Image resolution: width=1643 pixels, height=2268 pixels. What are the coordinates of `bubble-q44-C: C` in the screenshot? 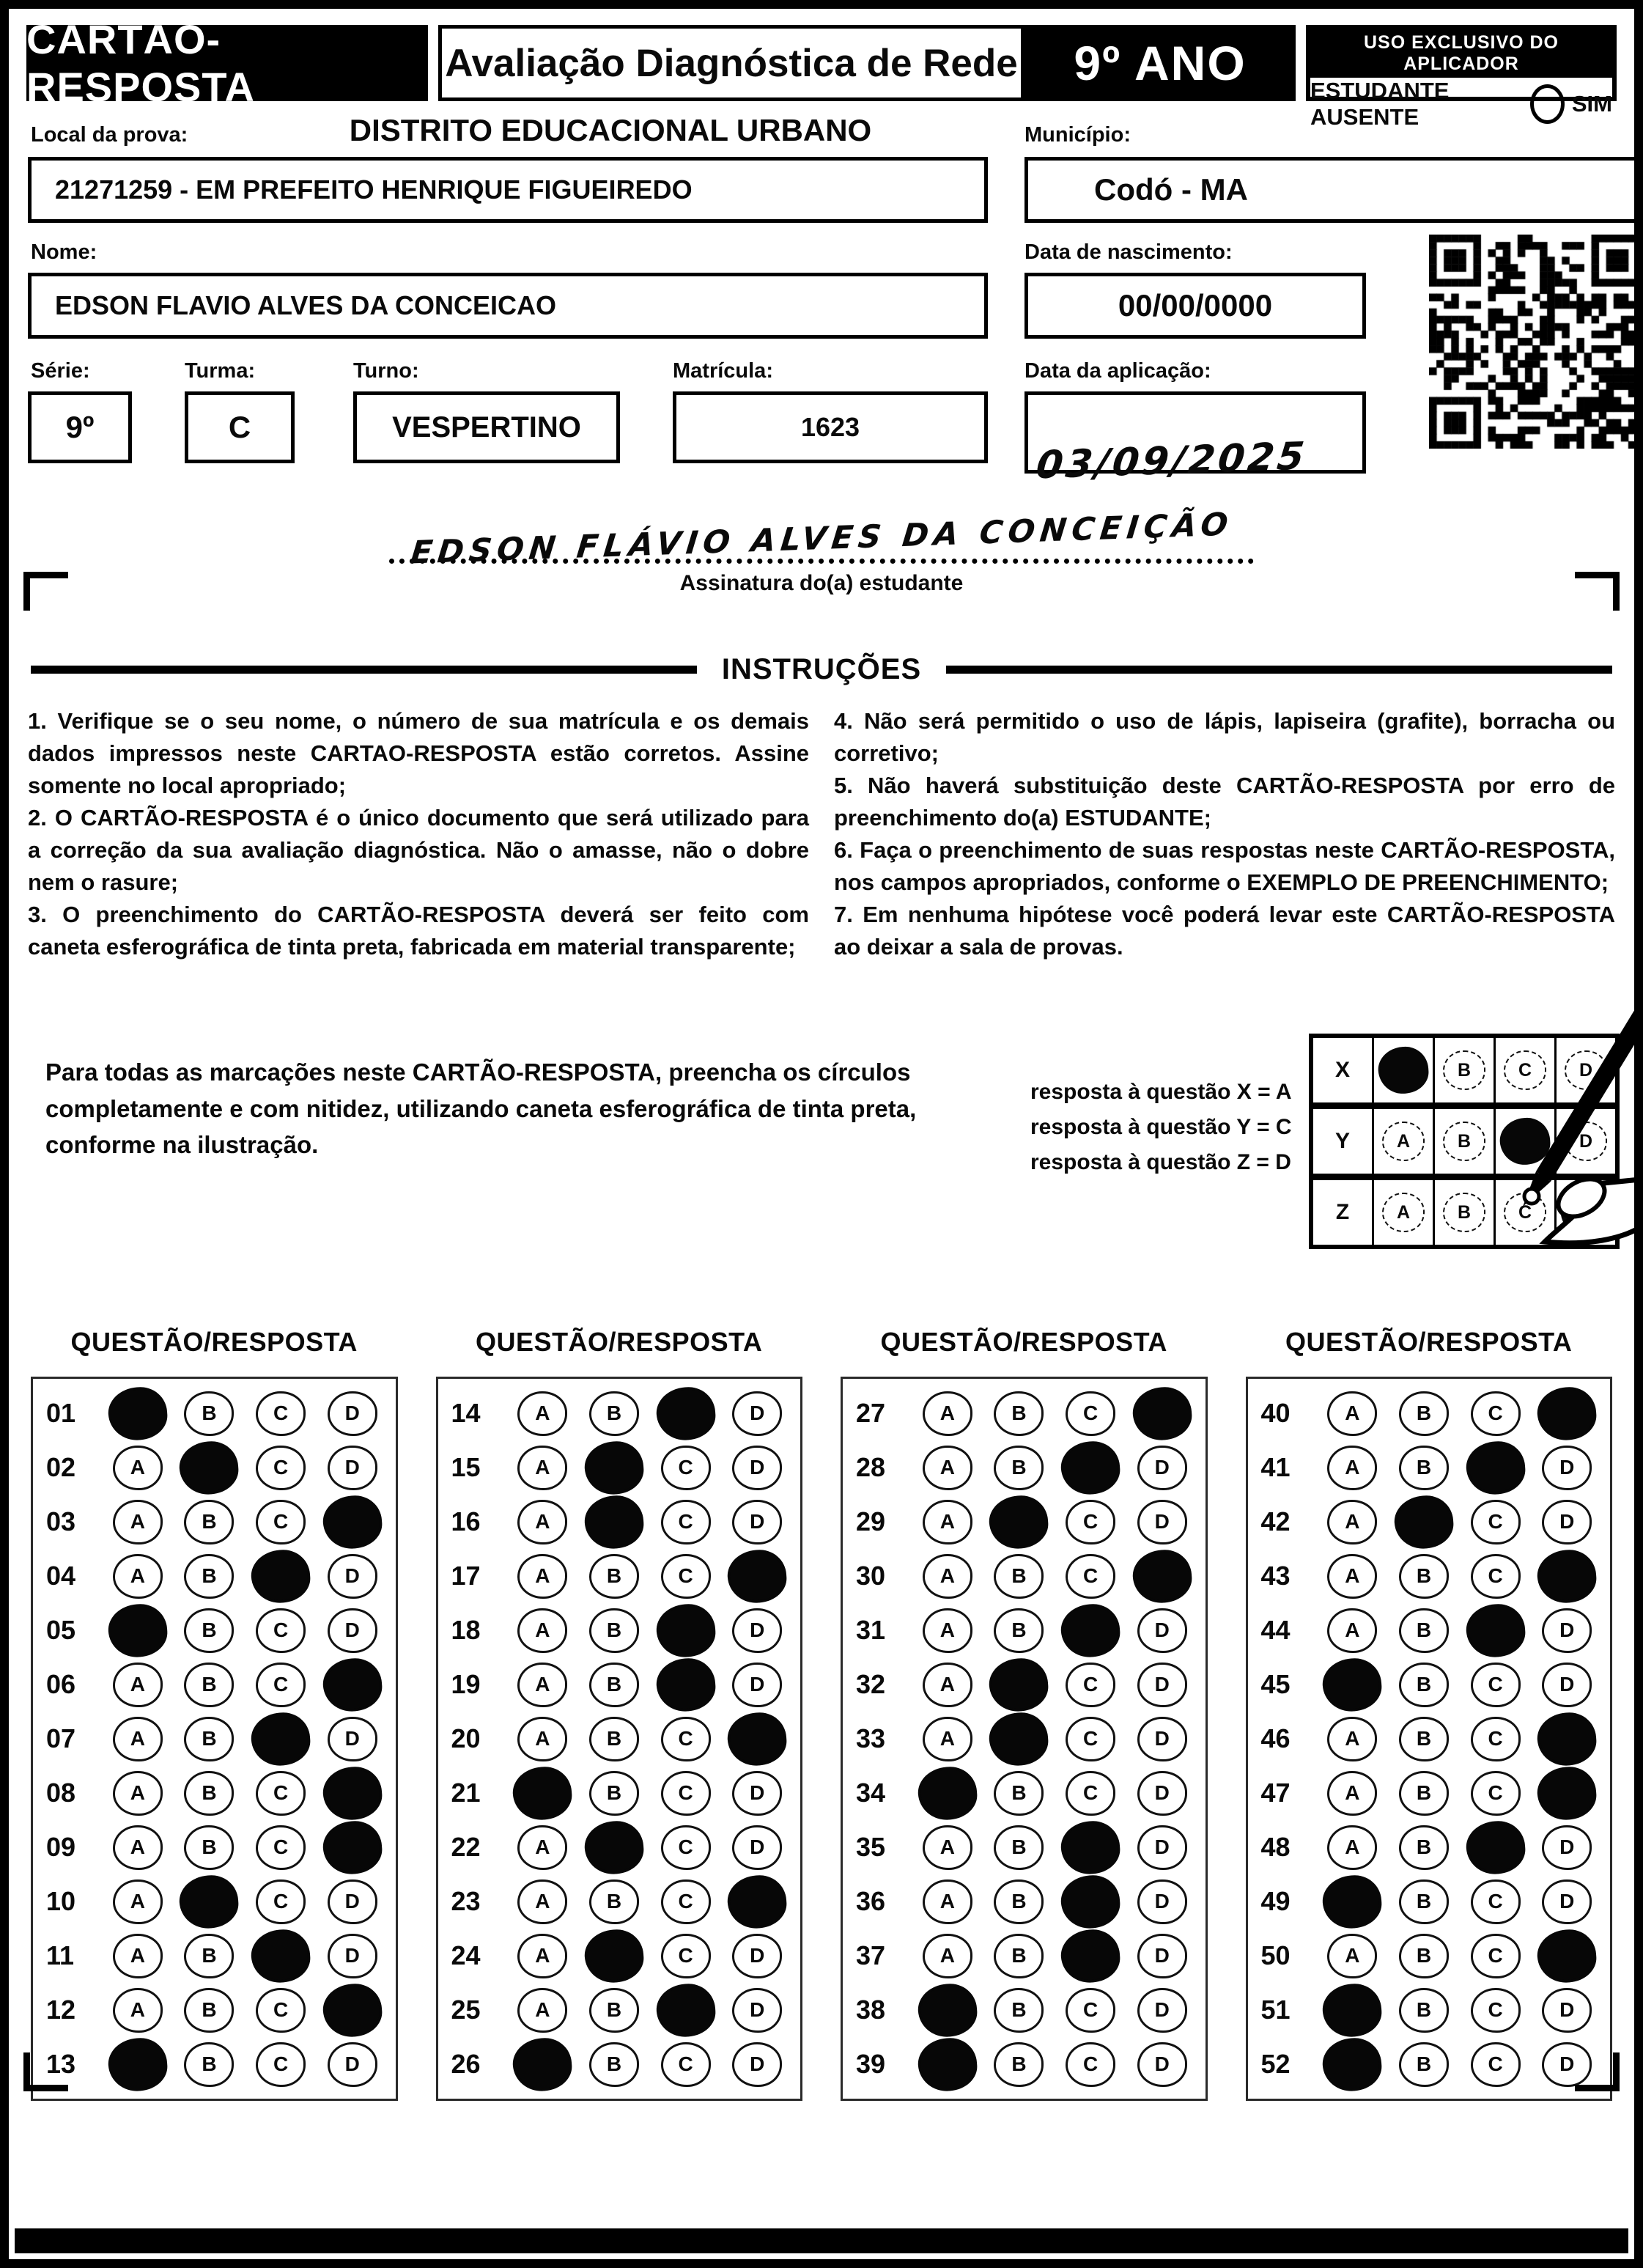 It's located at (1495, 1630).